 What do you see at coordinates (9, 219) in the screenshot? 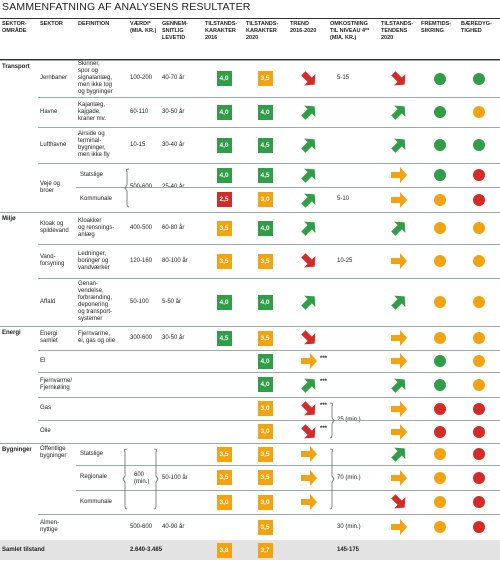
I see `area-label: Miljø` at bounding box center [9, 219].